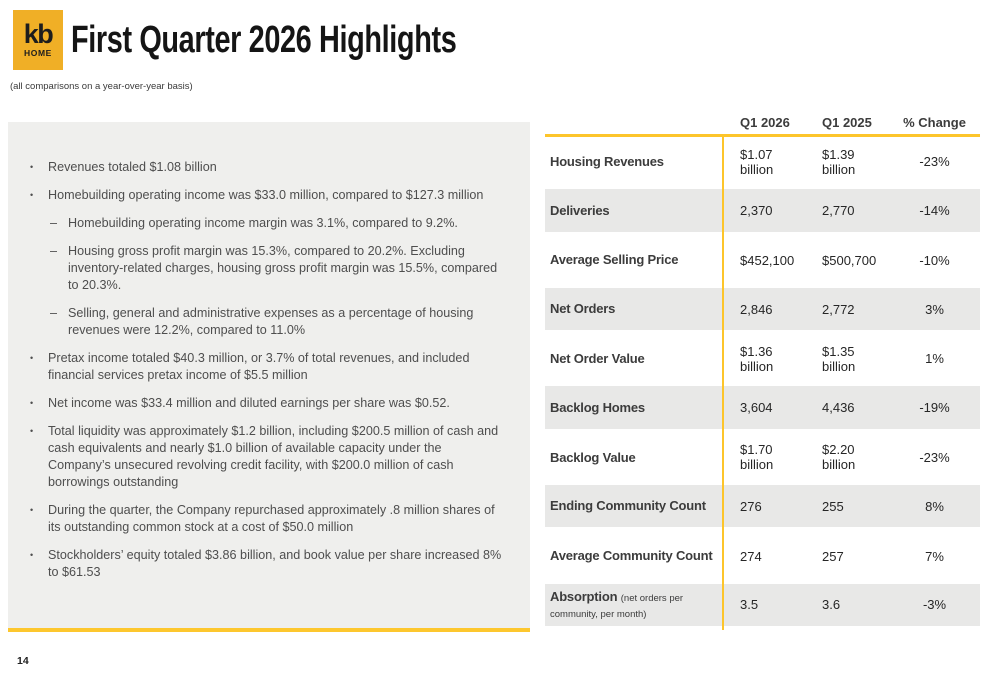 Image resolution: width=1000 pixels, height=685 pixels. Describe the element at coordinates (839, 161) in the screenshot. I see `value-q1-2025: $1.39 billion` at that location.